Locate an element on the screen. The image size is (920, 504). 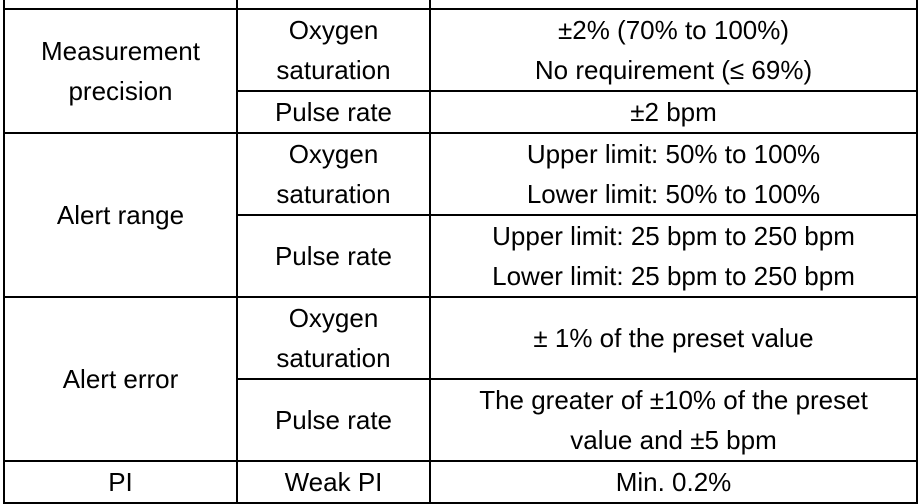
parameter-label: PI is located at coordinates (120, 482).